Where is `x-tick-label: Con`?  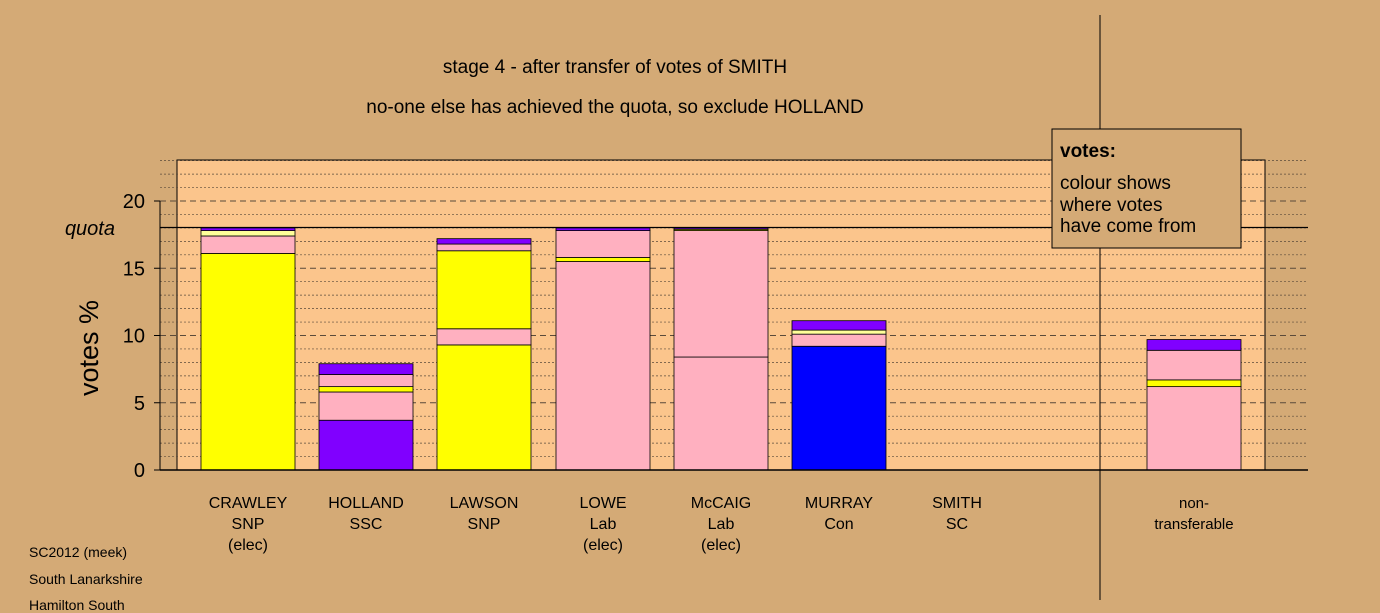 x-tick-label: Con is located at coordinates (838, 524).